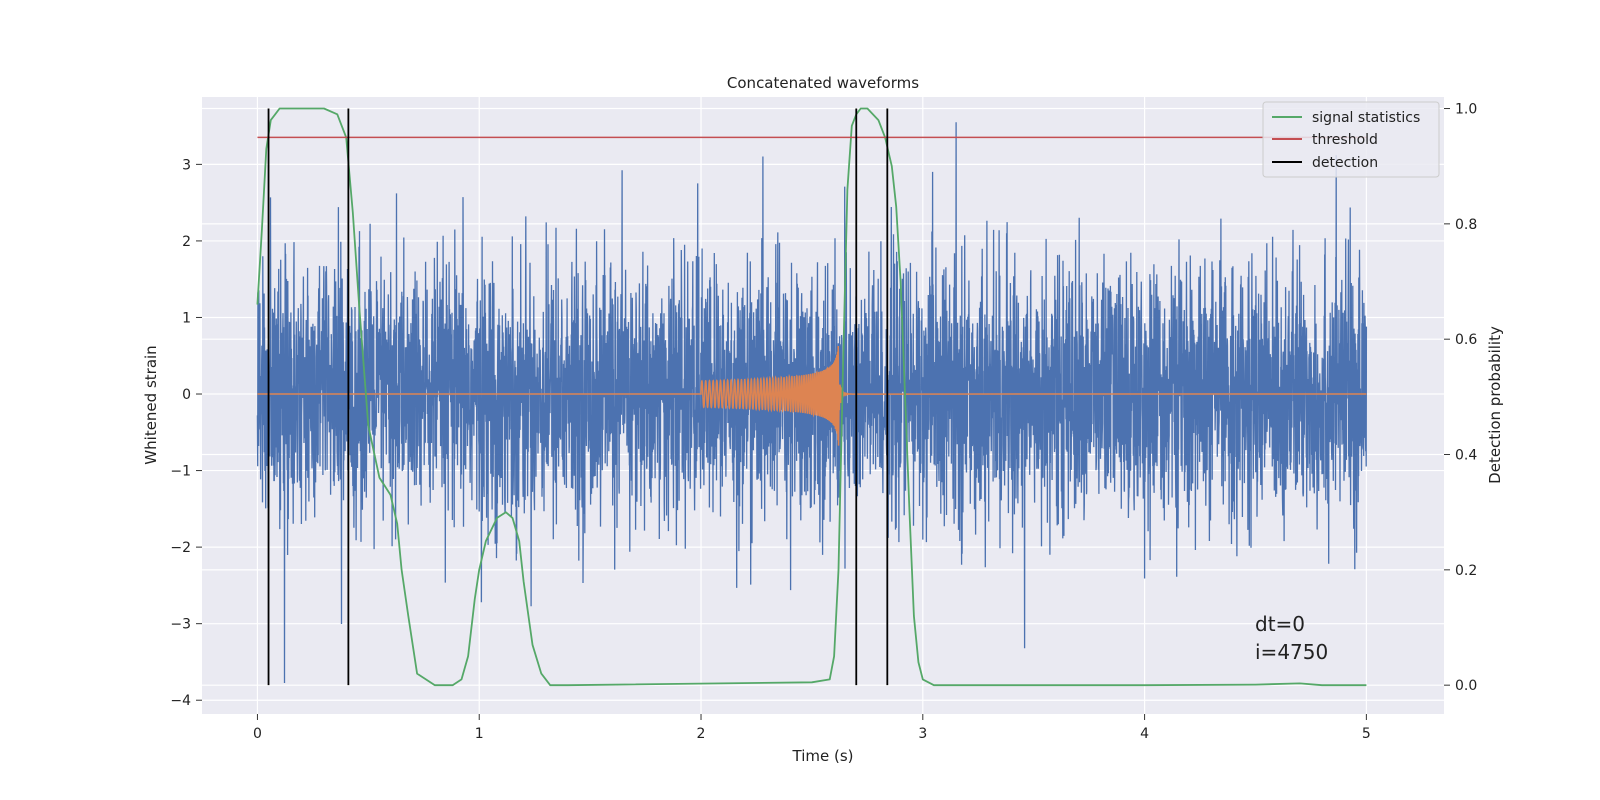  Describe the element at coordinates (1466, 110) in the screenshot. I see `y-tick-label-right: 1.0` at that location.